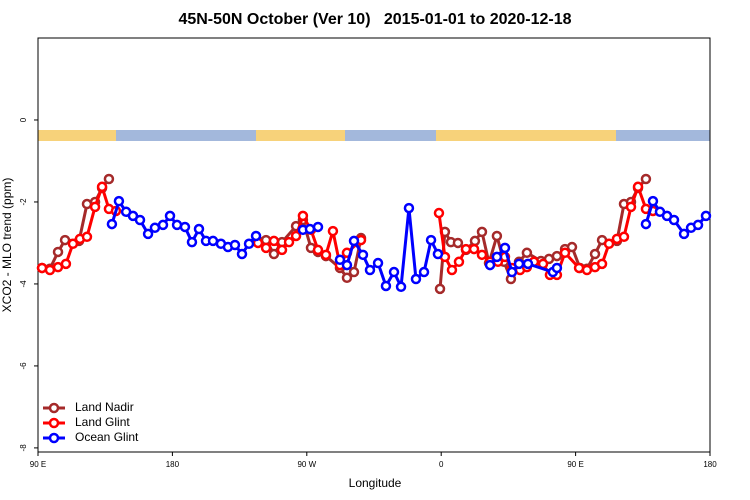 Image resolution: width=750 pixels, height=500 pixels. Describe the element at coordinates (7, 245) in the screenshot. I see `y-axis-label: XCO2 - MLO trend (ppm)` at that location.